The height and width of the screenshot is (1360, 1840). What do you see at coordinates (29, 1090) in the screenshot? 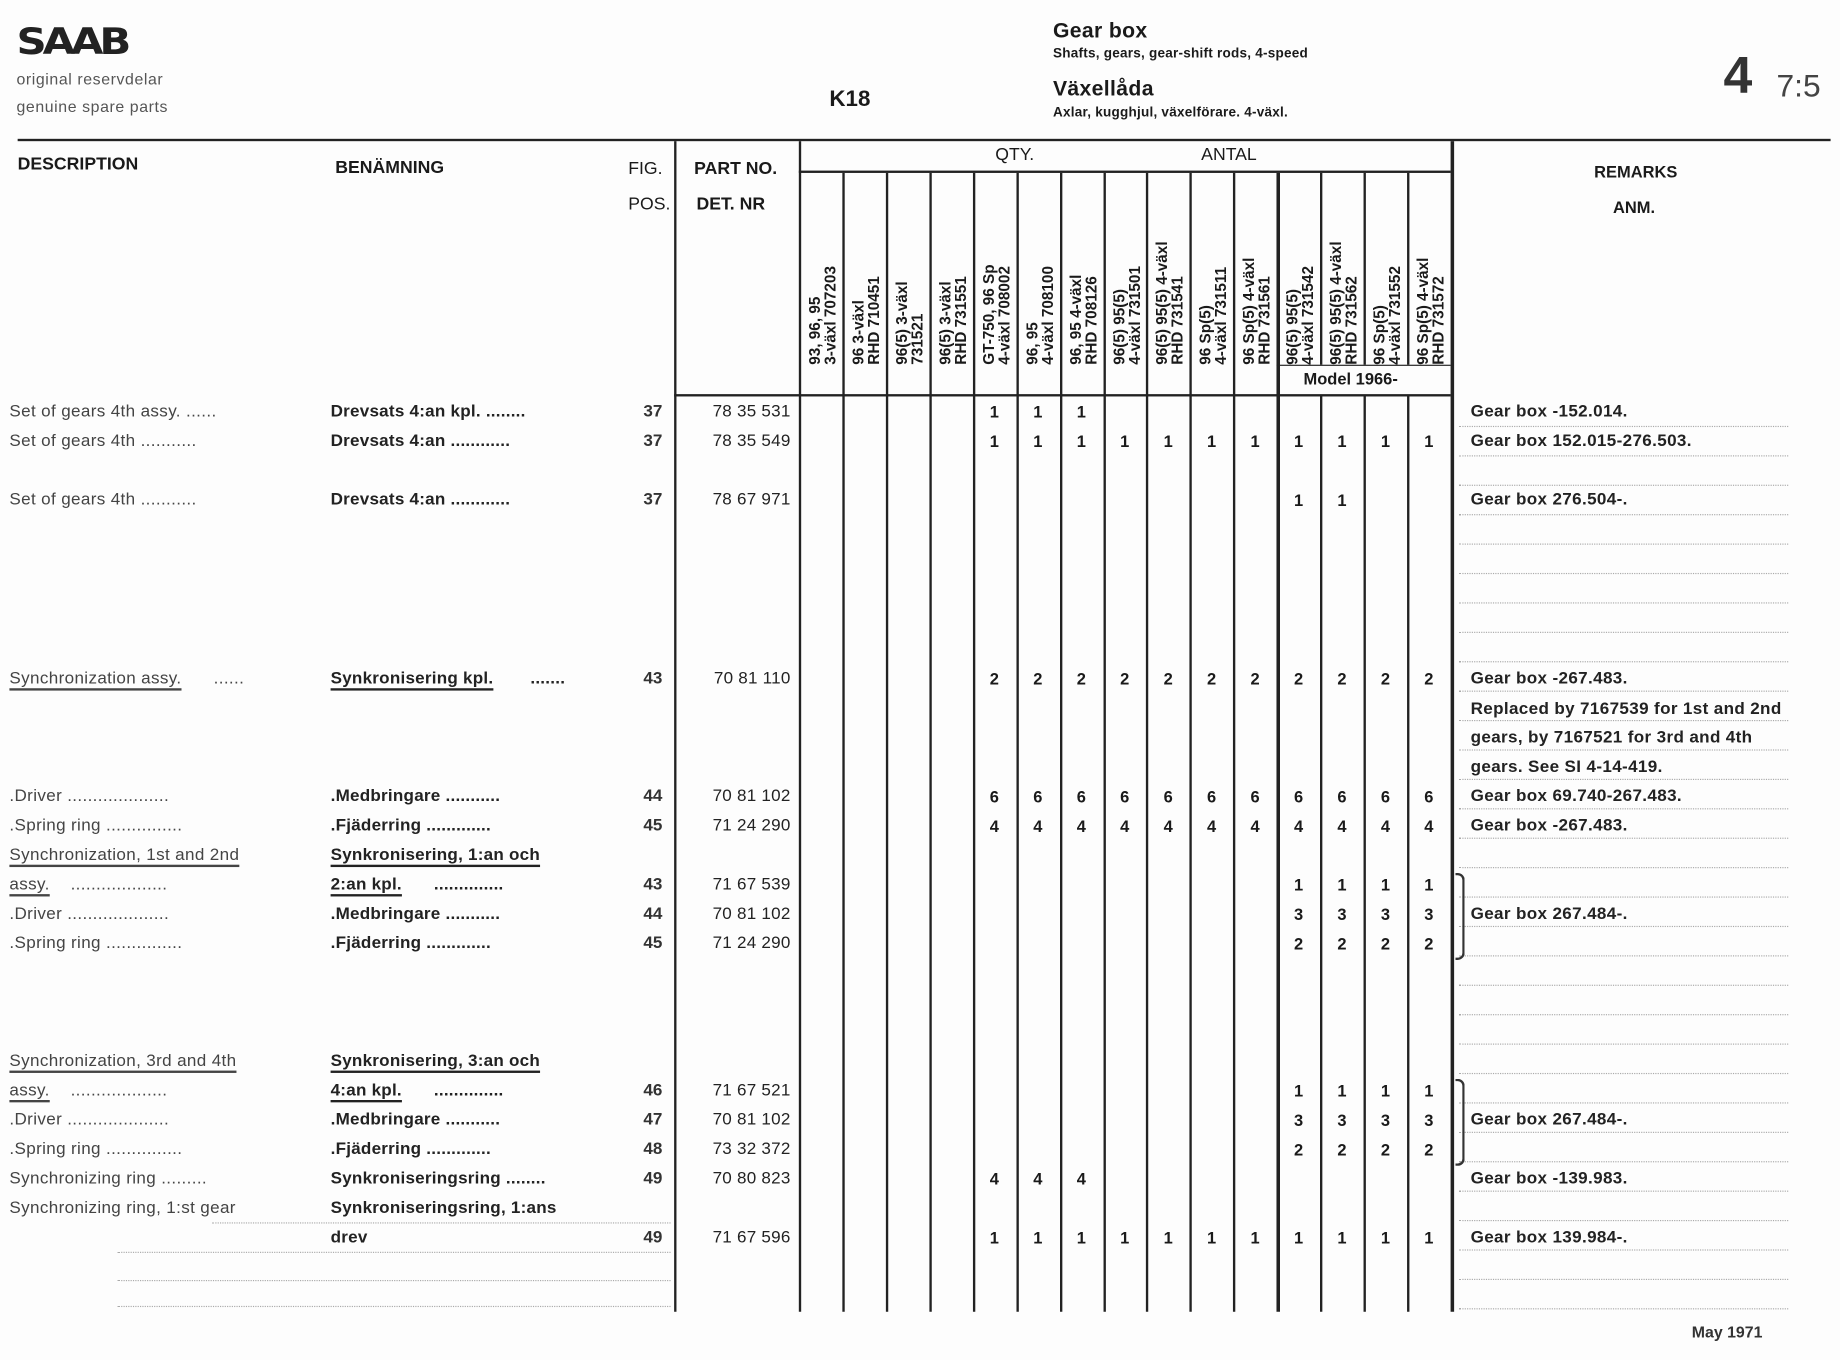
I see `description-text: assy.` at bounding box center [29, 1090].